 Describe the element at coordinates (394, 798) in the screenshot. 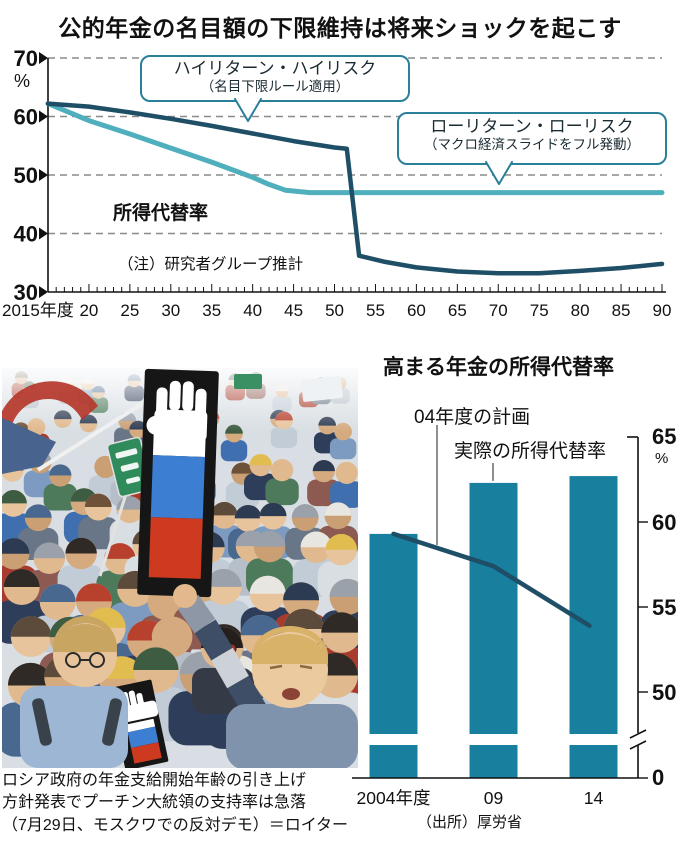

I see `x-category-label: 2004年度` at that location.